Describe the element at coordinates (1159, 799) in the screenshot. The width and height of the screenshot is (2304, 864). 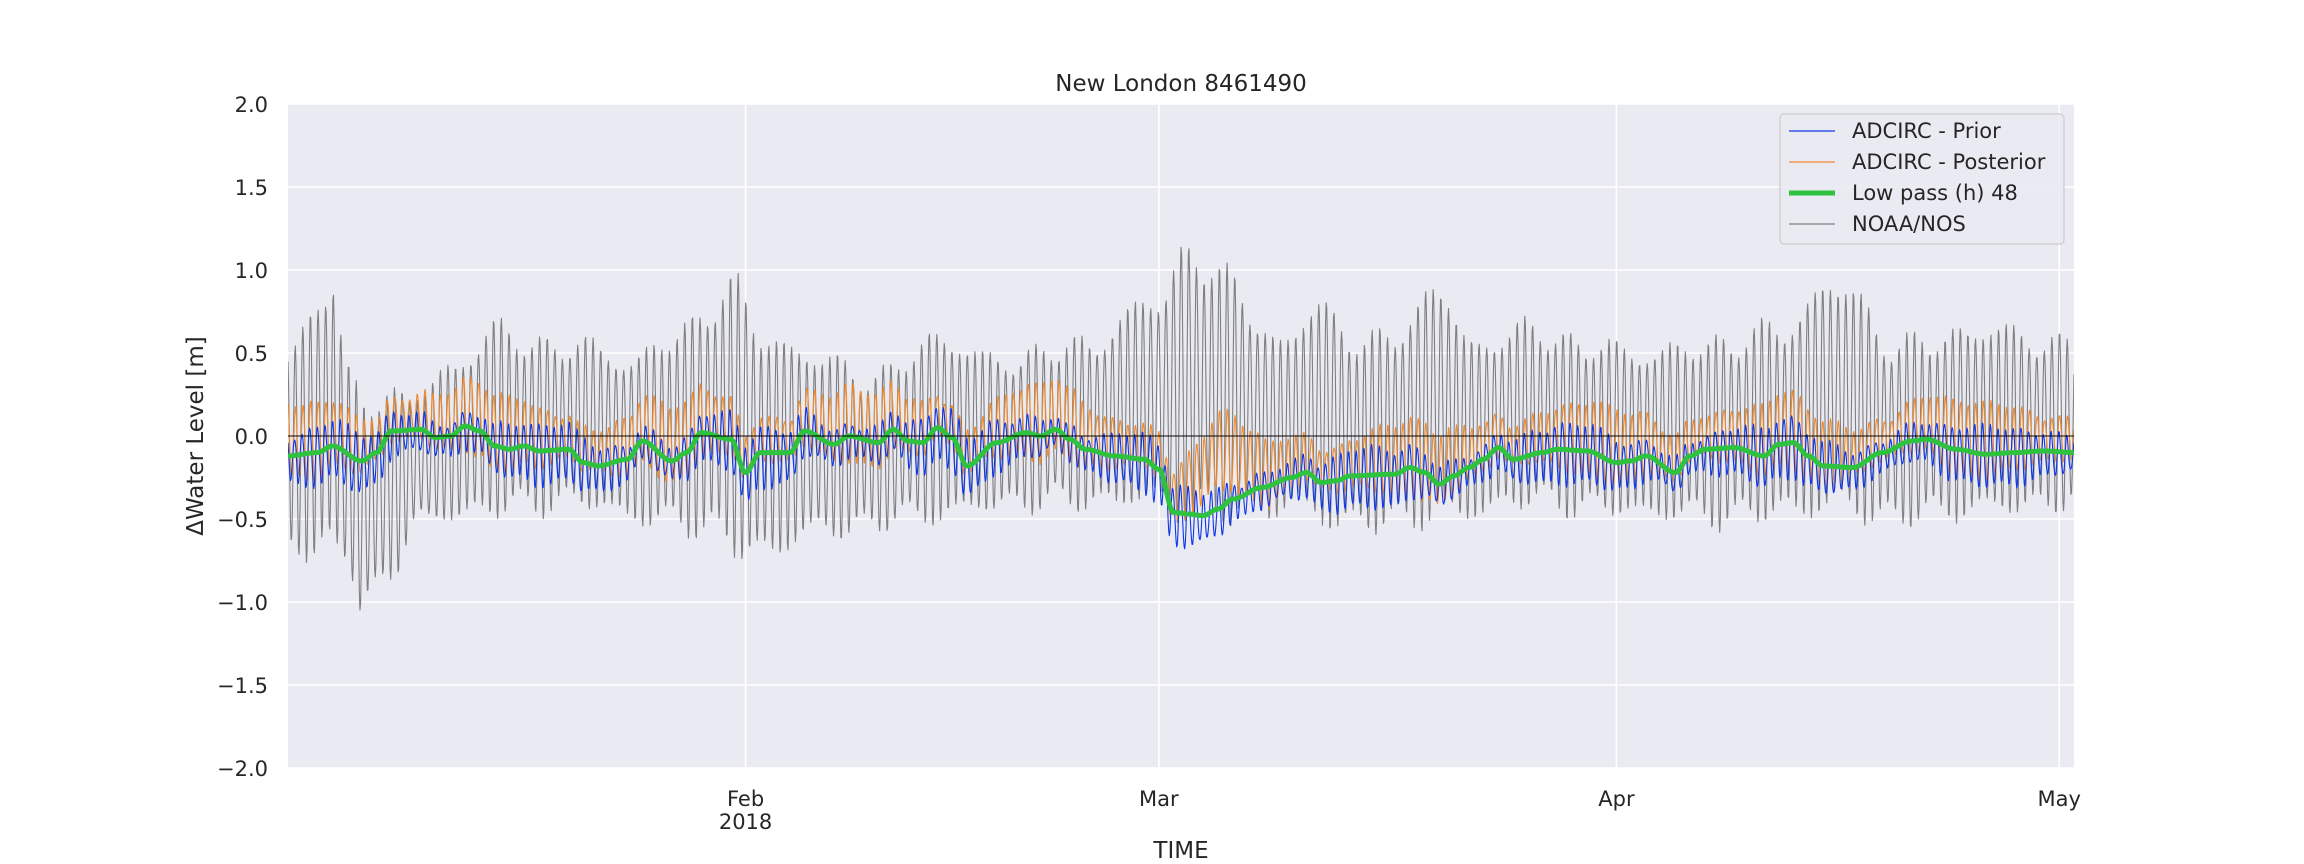
I see `x-tick-label: Mar` at that location.